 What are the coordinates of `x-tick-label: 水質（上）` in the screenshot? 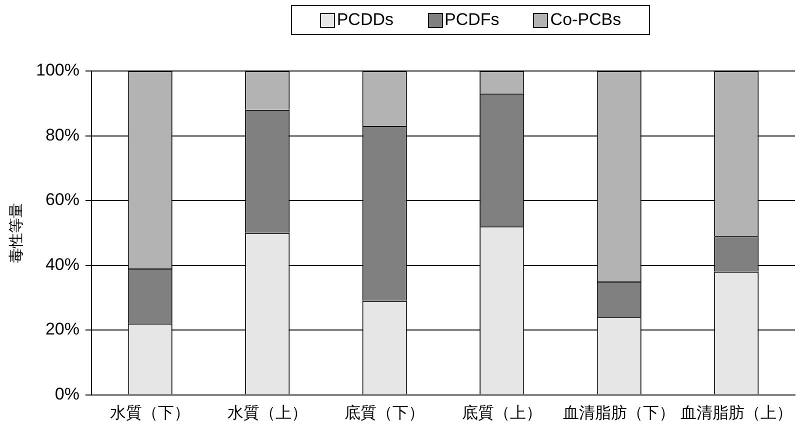 It's located at (267, 413).